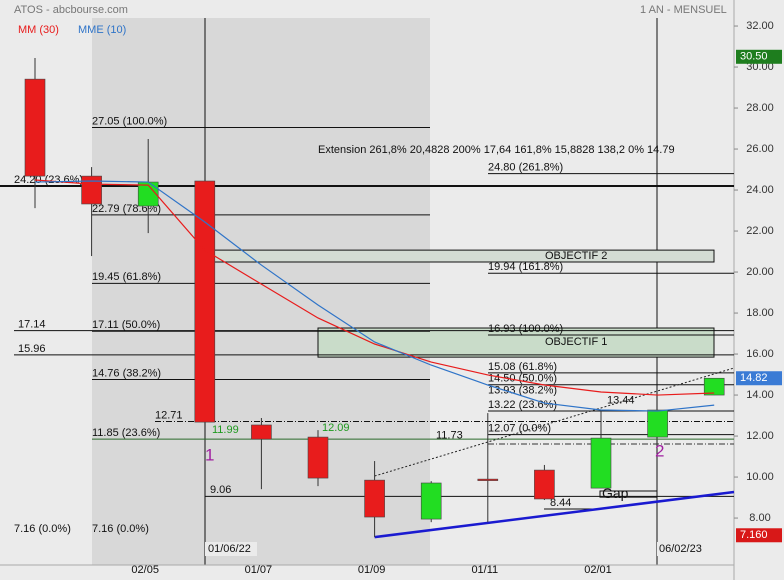 This screenshot has height=580, width=784. I want to click on level-label: 12.09, so click(336, 428).